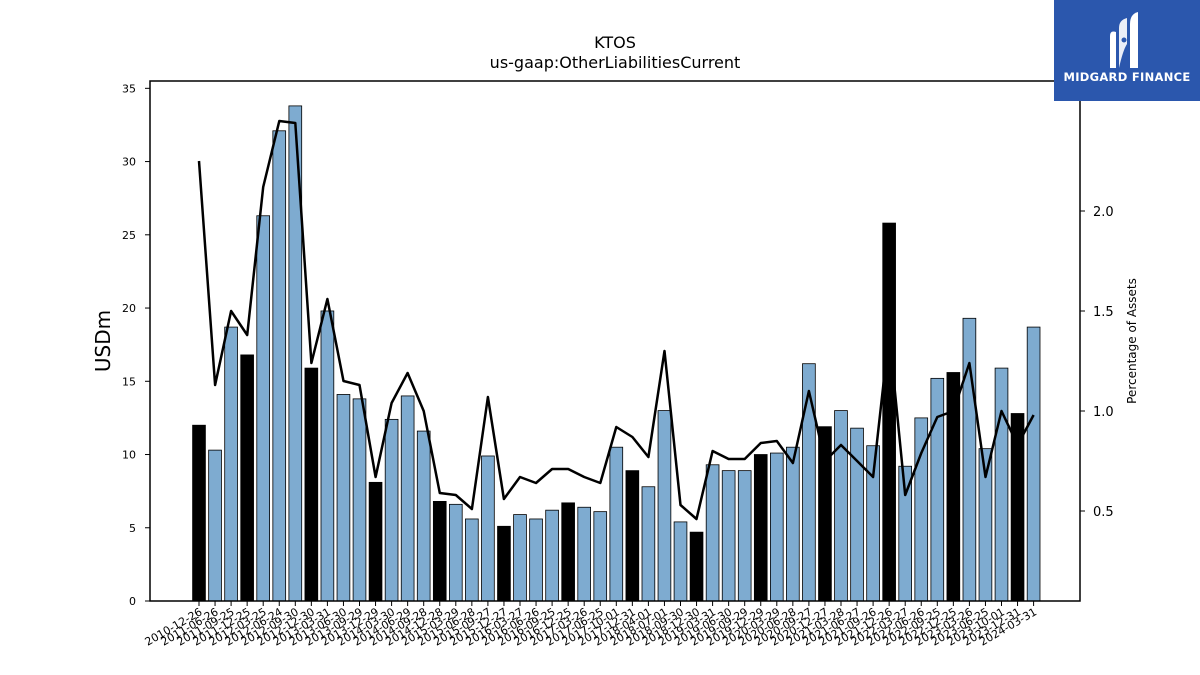 The width and height of the screenshot is (1200, 675). I want to click on brand-name: MIDGARD FINANCE, so click(1127, 77).